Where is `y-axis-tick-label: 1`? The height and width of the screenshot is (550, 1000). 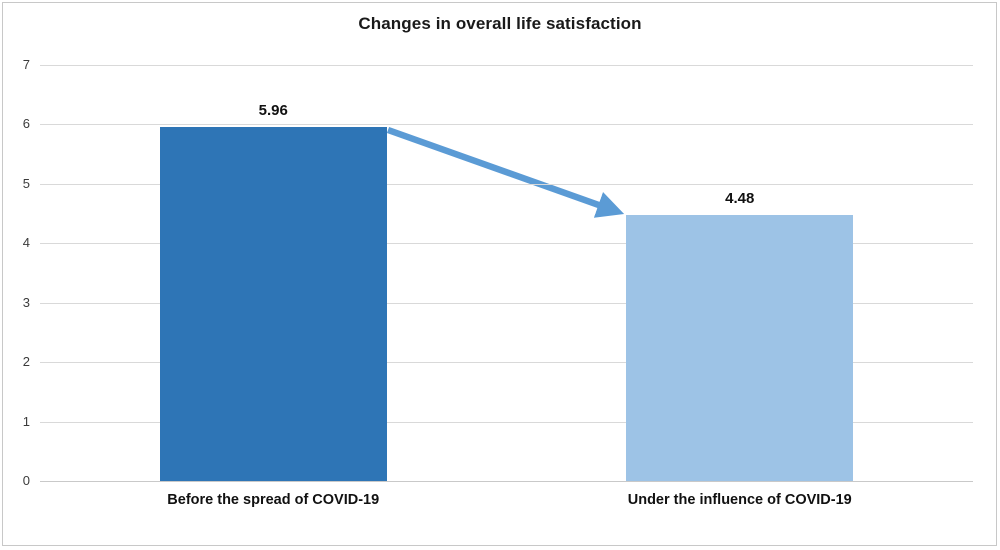
y-axis-tick-label: 1 is located at coordinates (26, 421).